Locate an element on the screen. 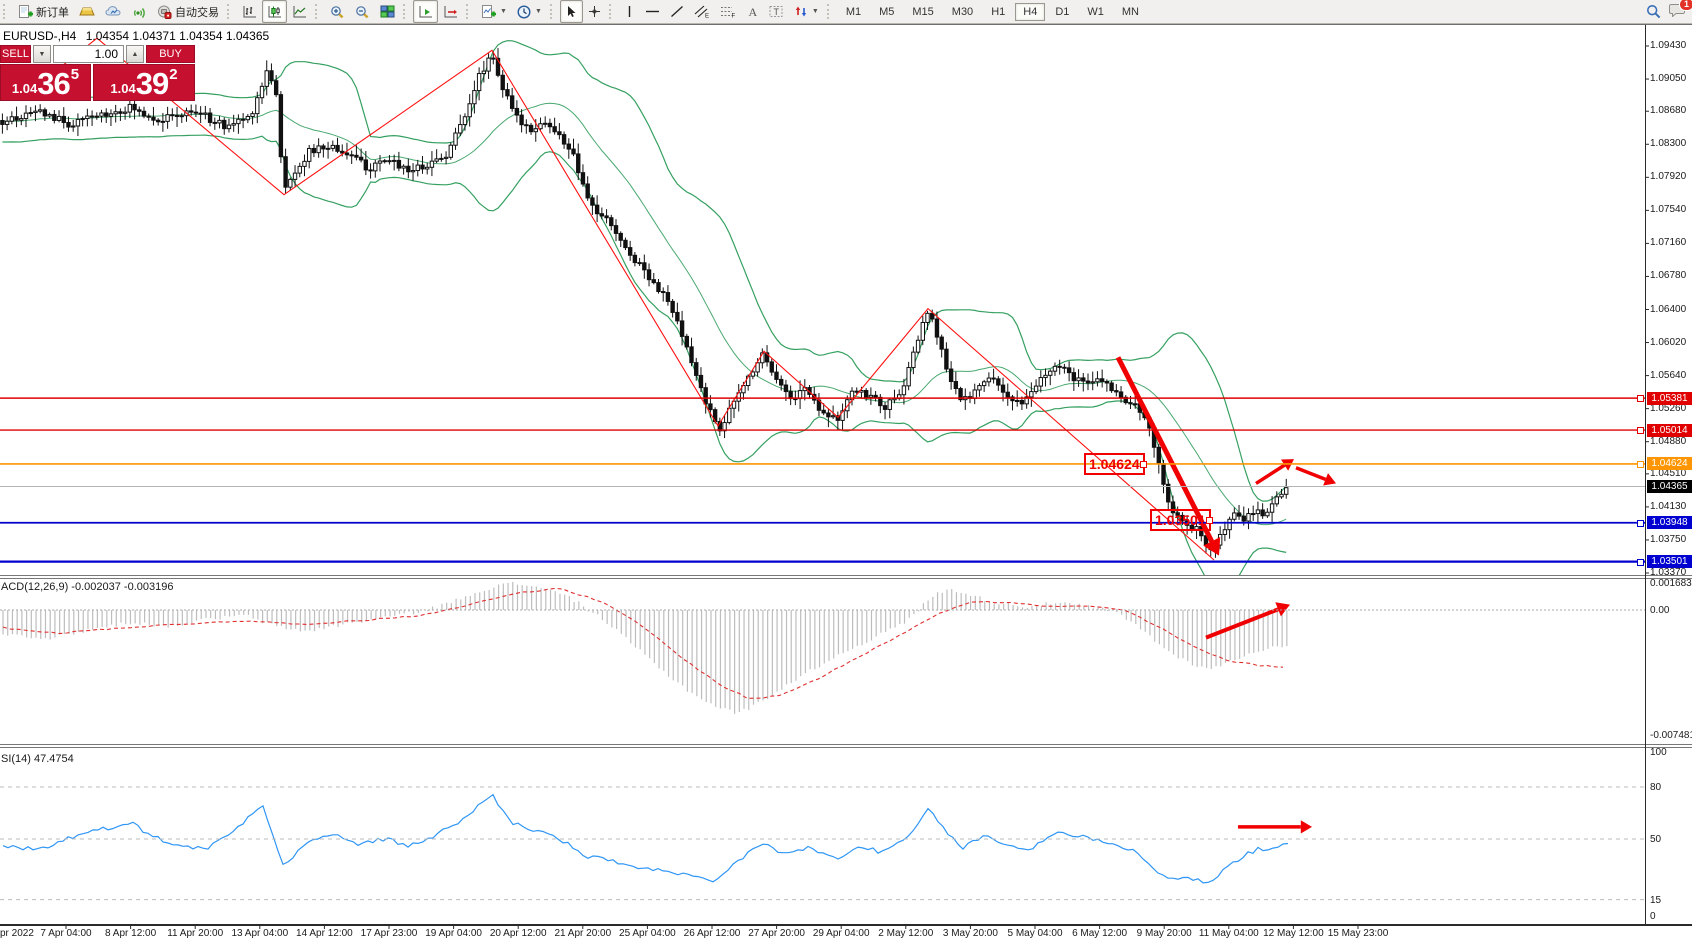 This screenshot has width=1692, height=945. volume-input: 1.00 is located at coordinates (88, 54).